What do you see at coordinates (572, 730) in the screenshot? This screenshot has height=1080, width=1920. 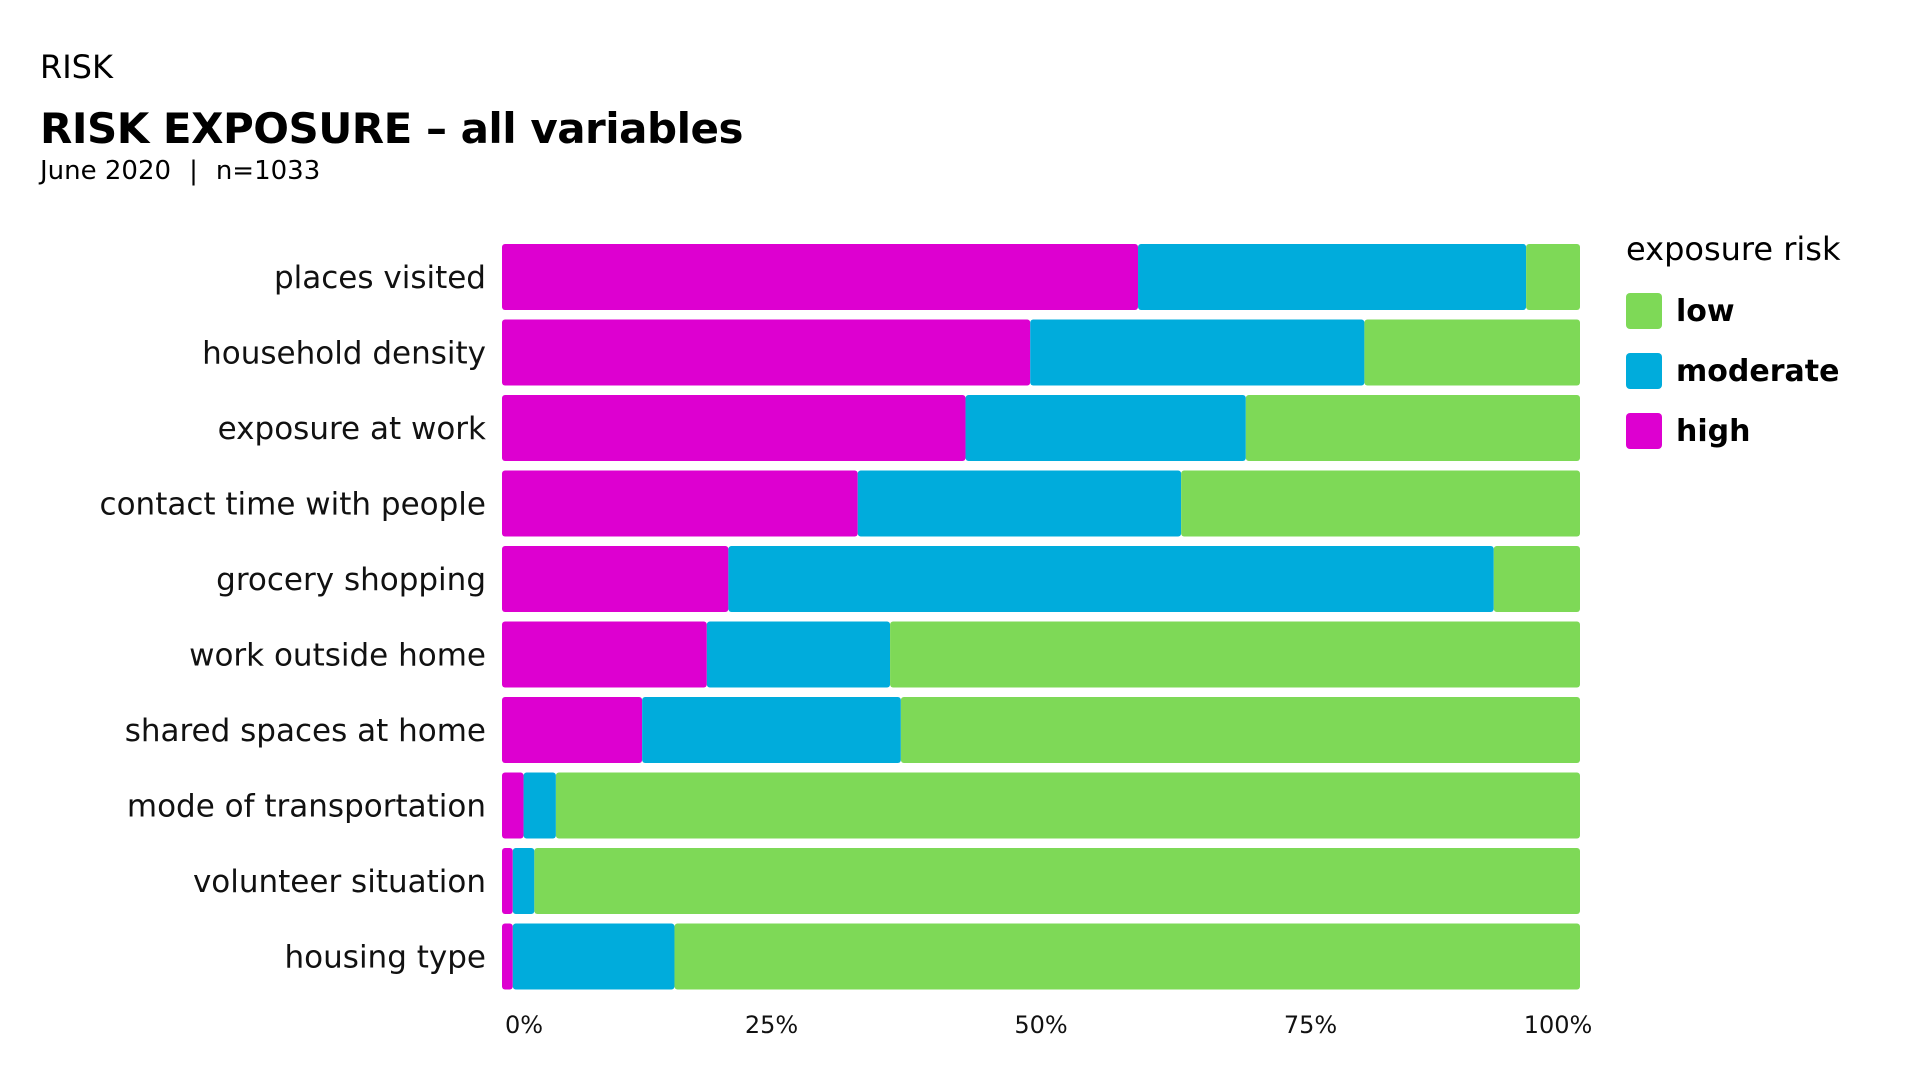 I see `bar-shared-spaces-at-home-high` at bounding box center [572, 730].